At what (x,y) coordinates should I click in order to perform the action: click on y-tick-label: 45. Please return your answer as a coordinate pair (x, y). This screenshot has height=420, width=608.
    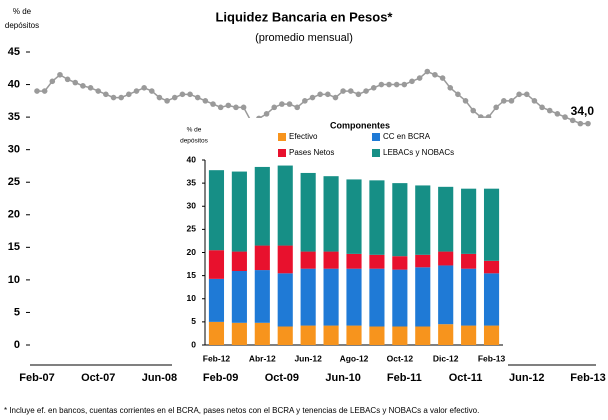
    Looking at the image, I should click on (14, 52).